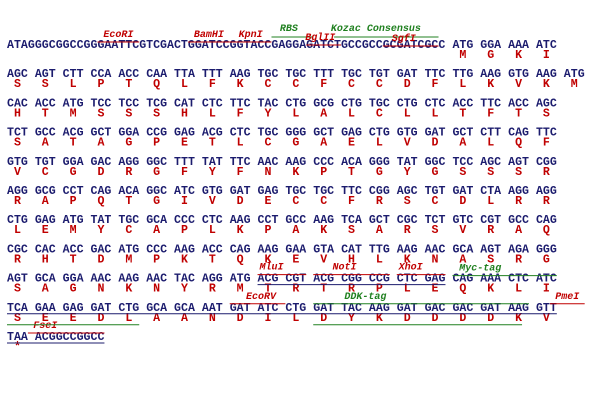  What do you see at coordinates (407, 143) in the screenshot?
I see `amino-acid: V` at bounding box center [407, 143].